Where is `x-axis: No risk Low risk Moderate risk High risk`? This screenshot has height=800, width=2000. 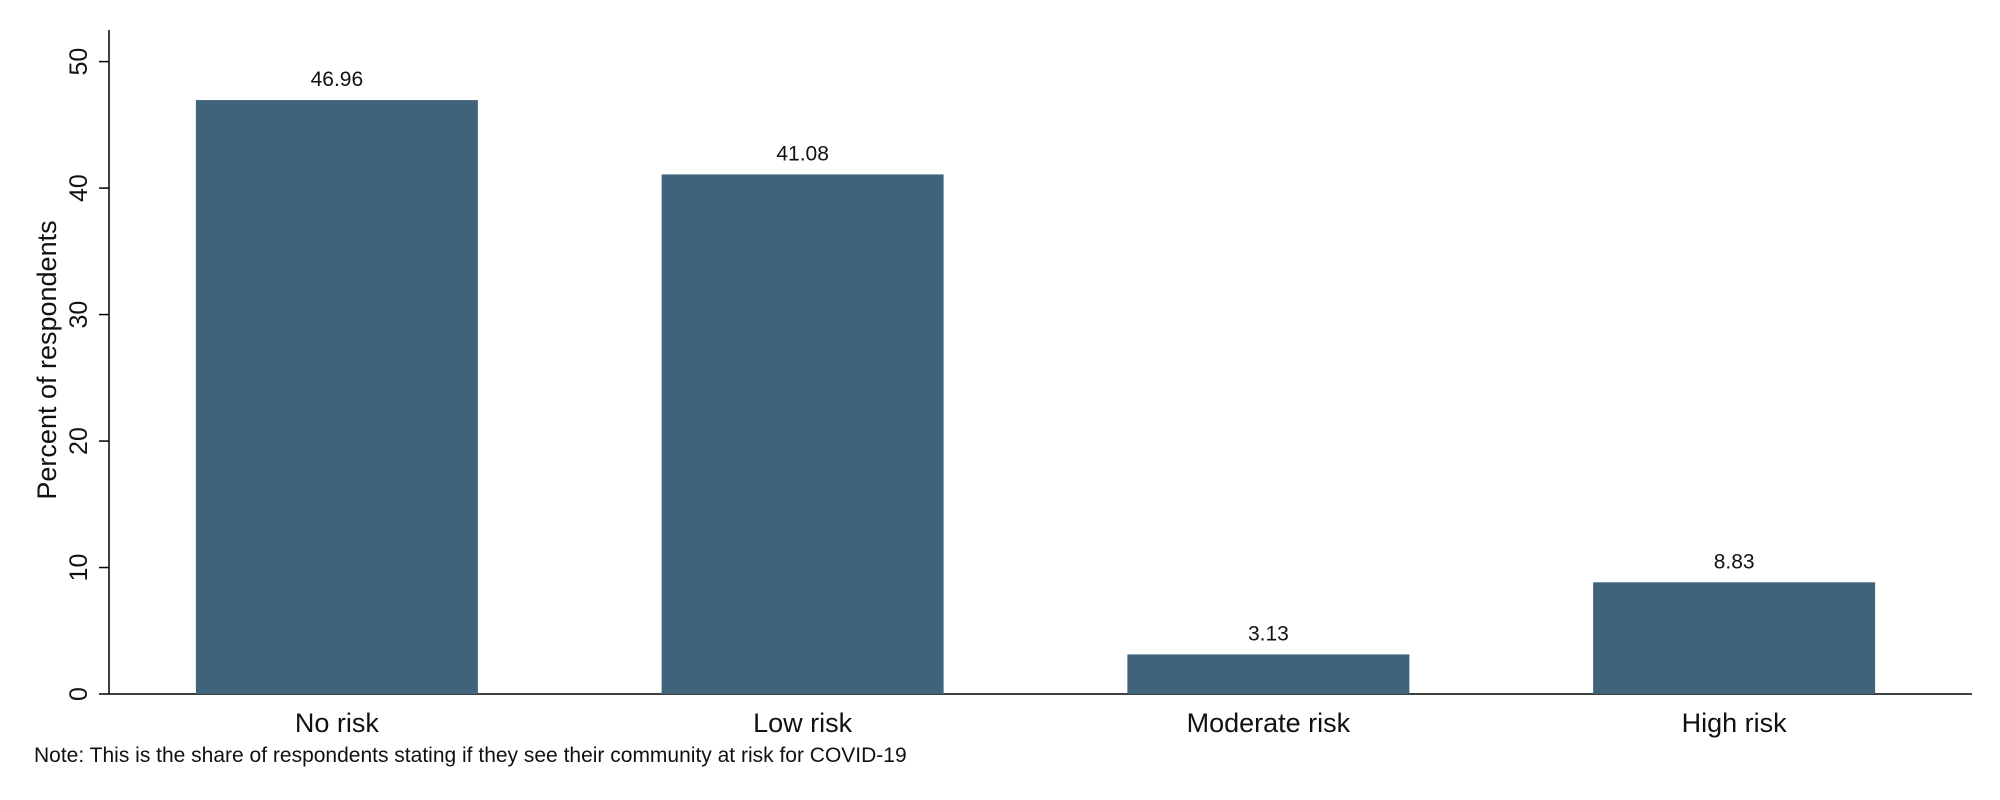
x-axis: No risk Low risk Moderate risk High risk is located at coordinates (1040, 715).